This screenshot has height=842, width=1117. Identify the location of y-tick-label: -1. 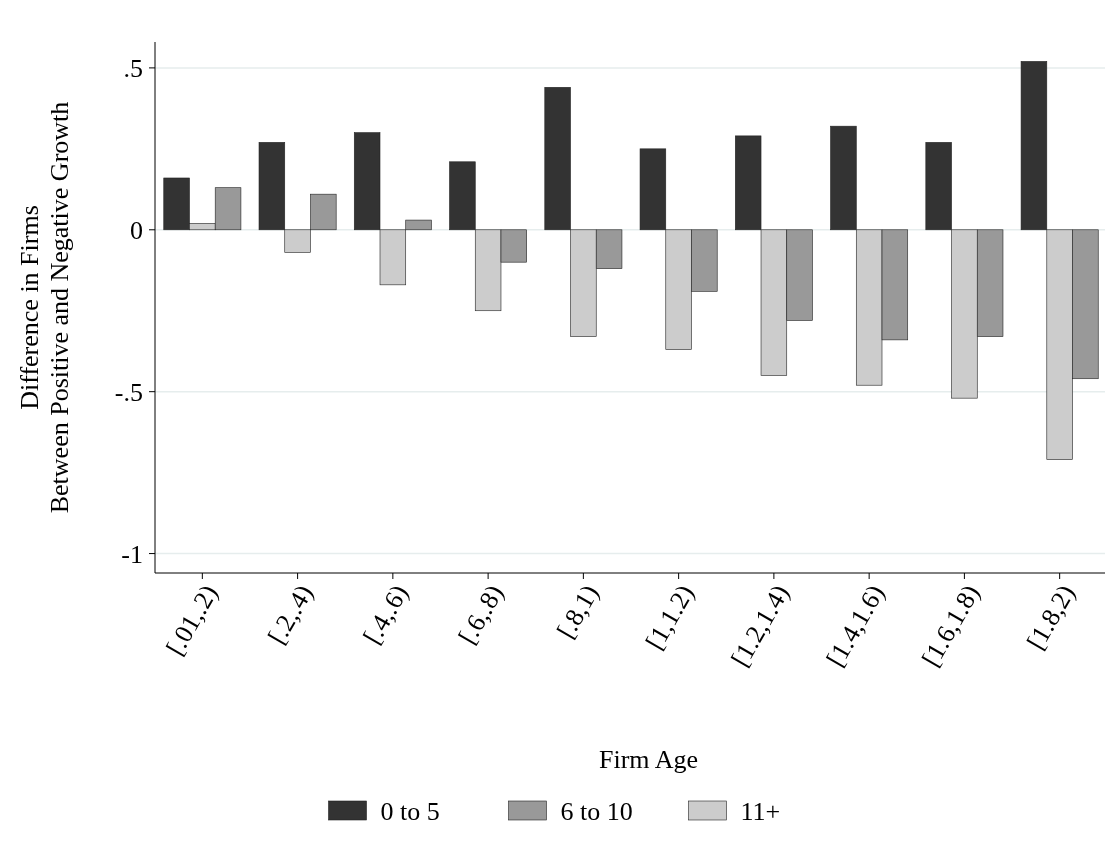
(132, 554).